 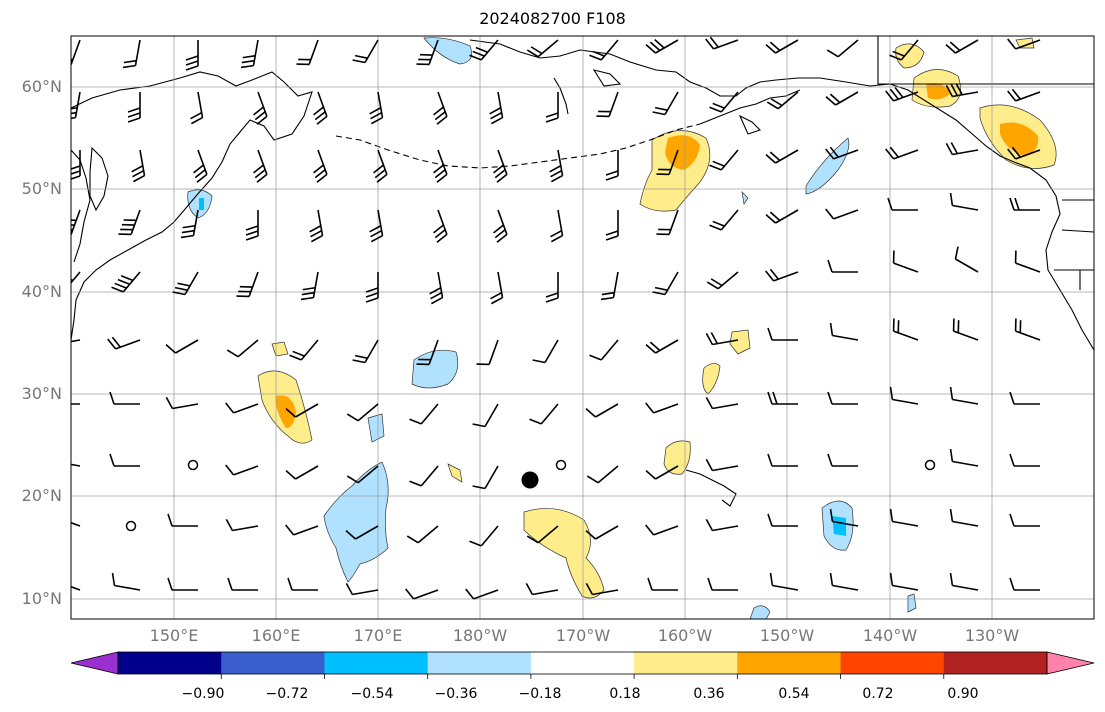 I want to click on lat-label: 10°N, so click(x=41, y=598).